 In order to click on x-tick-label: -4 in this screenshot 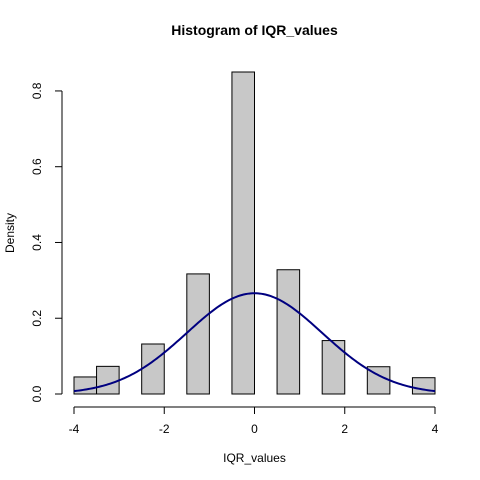, I will do `click(74, 429)`.